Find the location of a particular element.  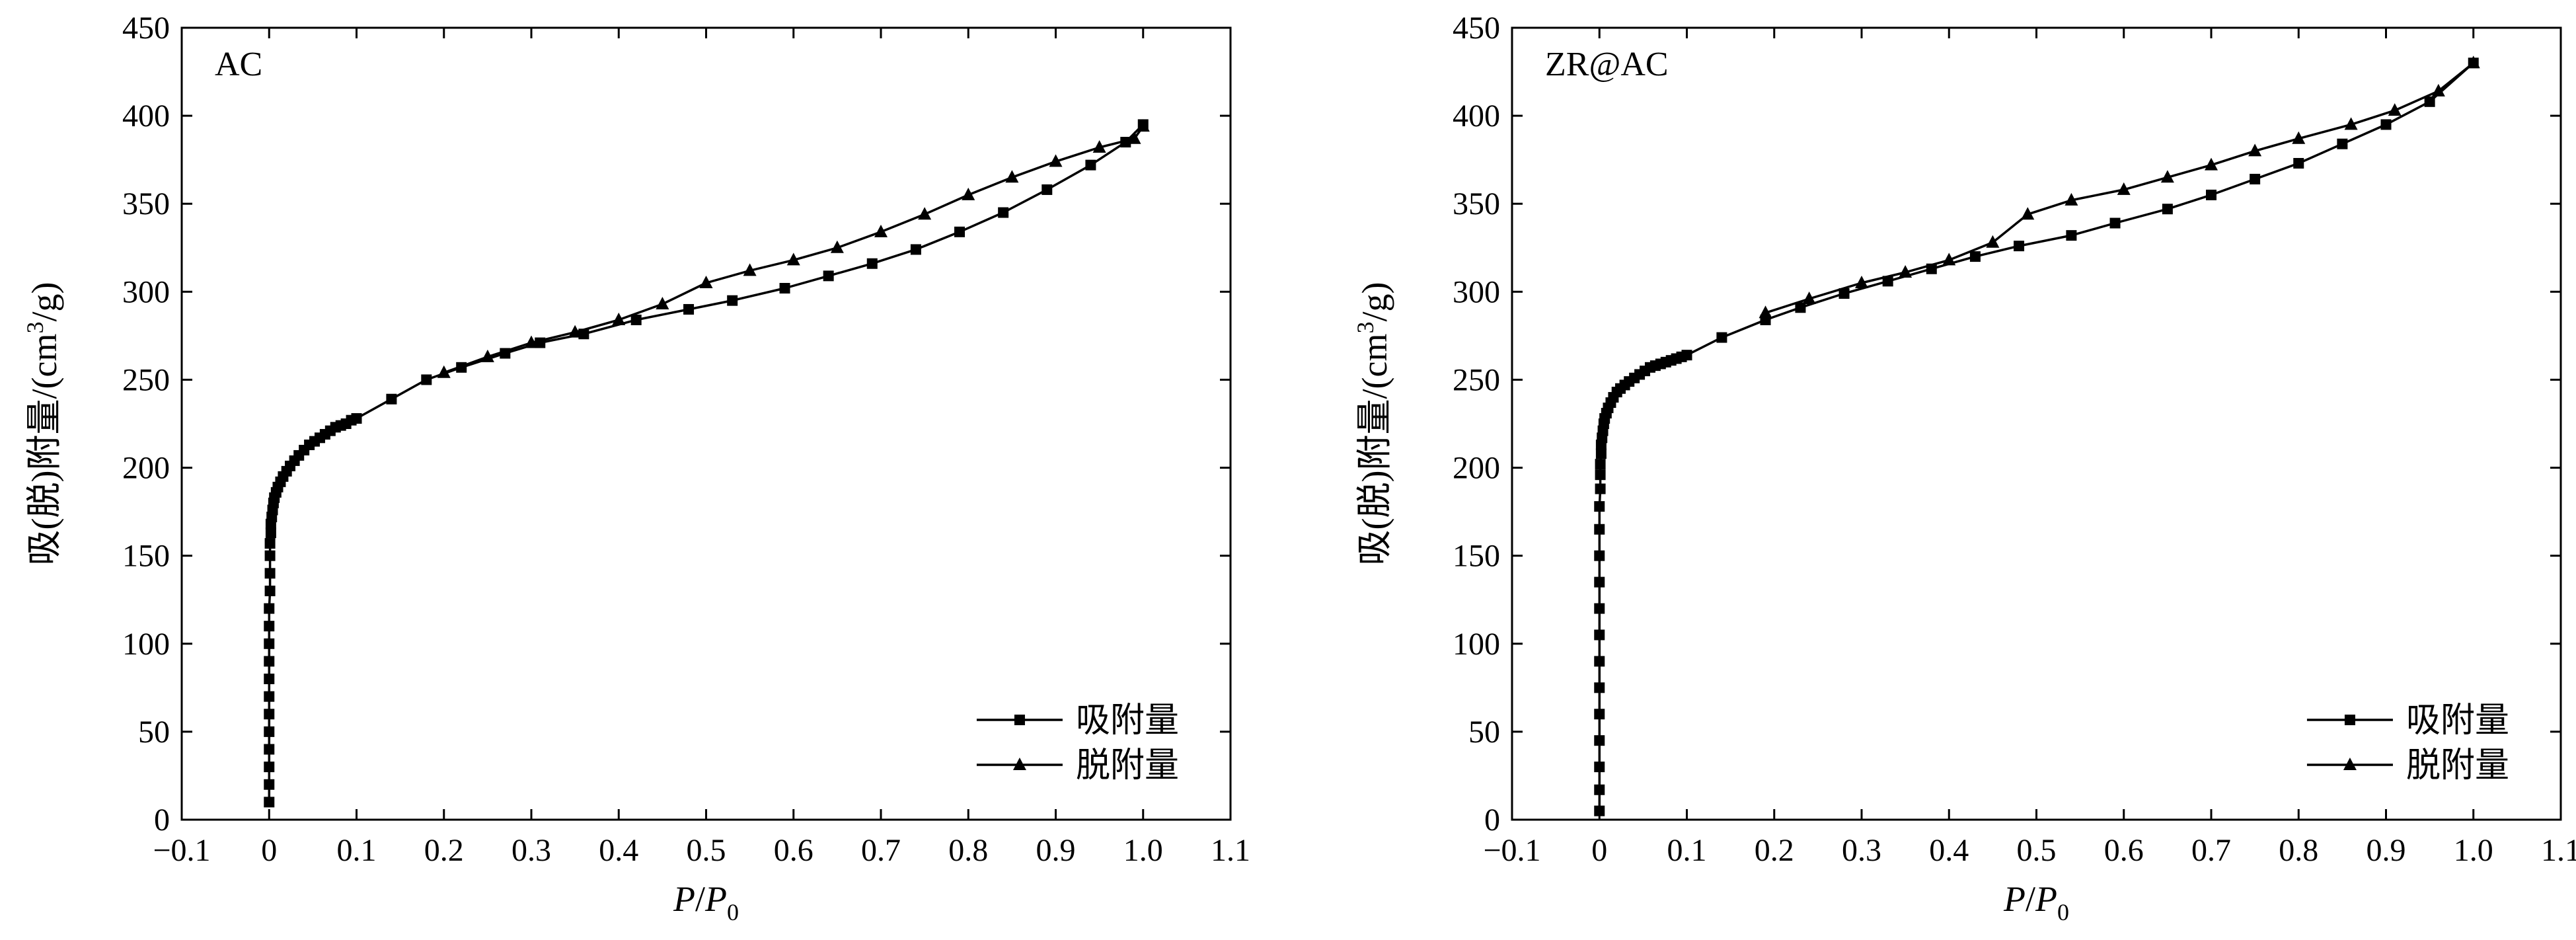

y-tick-label: 0 is located at coordinates (162, 820).